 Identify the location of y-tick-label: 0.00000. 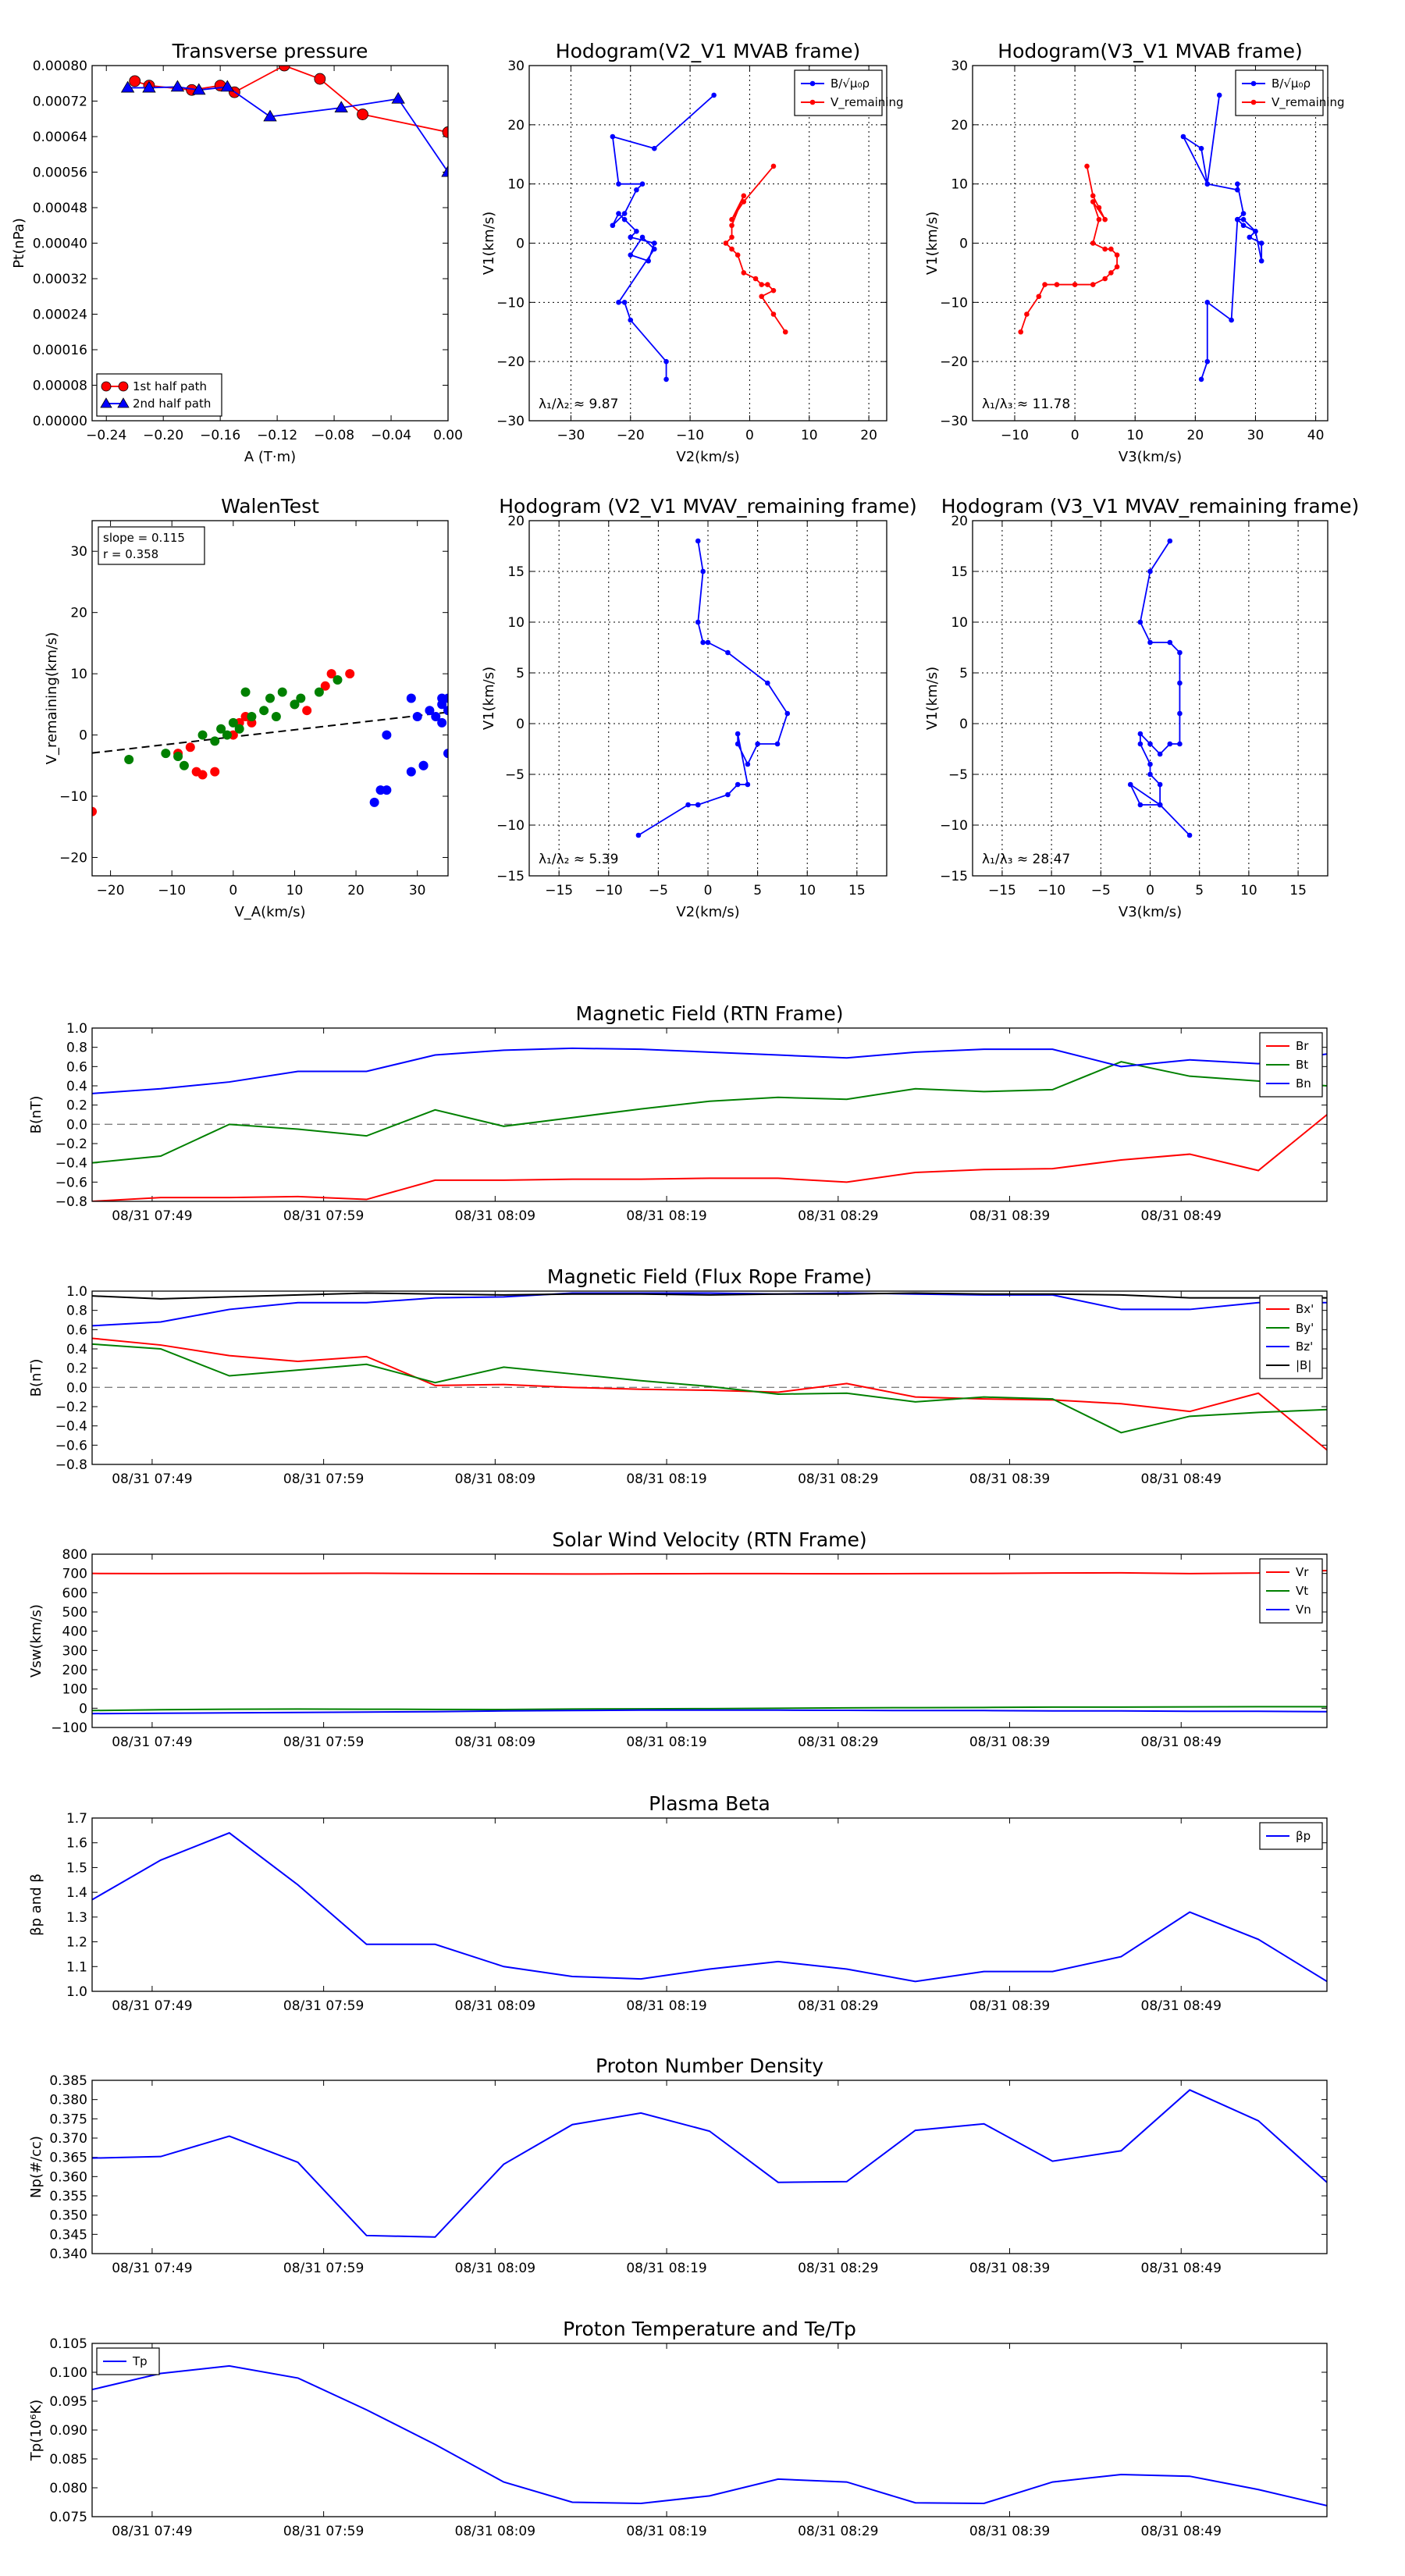
(60, 421).